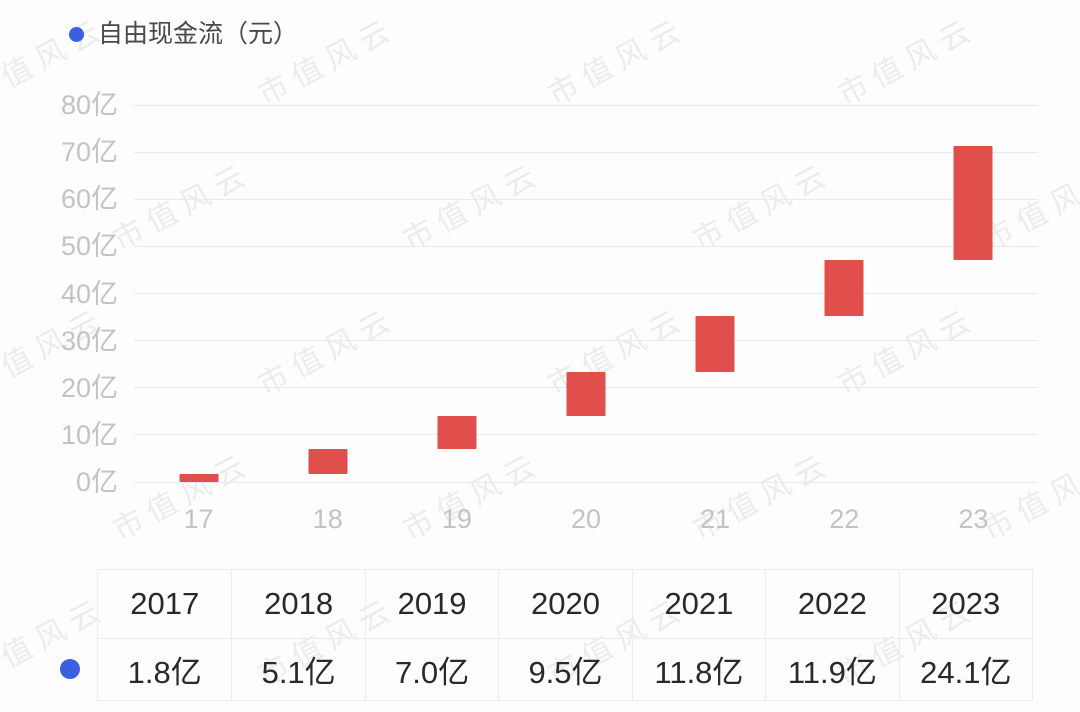 The height and width of the screenshot is (712, 1080). What do you see at coordinates (89, 434) in the screenshot?
I see `y-axis-tick-label: 10亿` at bounding box center [89, 434].